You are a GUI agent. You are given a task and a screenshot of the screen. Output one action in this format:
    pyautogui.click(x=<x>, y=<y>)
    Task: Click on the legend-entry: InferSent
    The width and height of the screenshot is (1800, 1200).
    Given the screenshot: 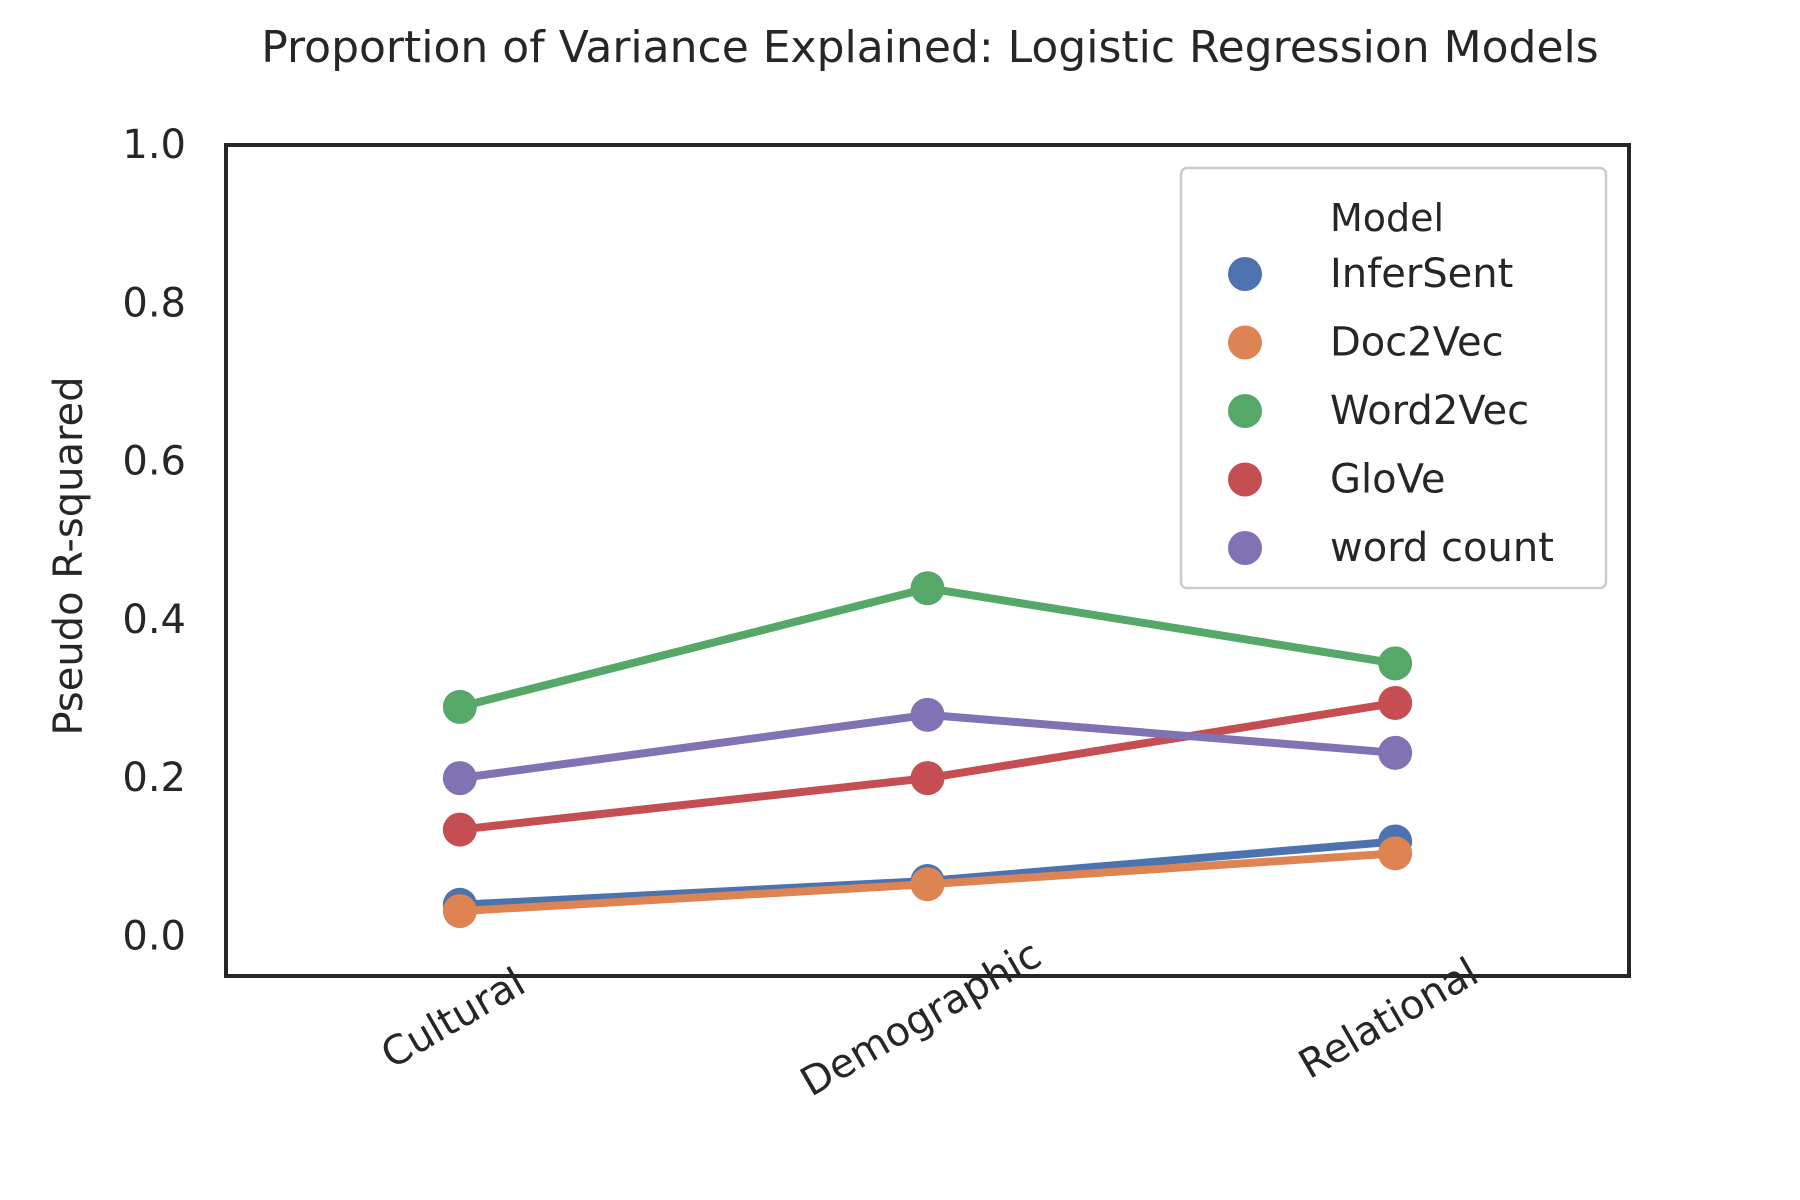 What is the action you would take?
    pyautogui.click(x=1370, y=274)
    